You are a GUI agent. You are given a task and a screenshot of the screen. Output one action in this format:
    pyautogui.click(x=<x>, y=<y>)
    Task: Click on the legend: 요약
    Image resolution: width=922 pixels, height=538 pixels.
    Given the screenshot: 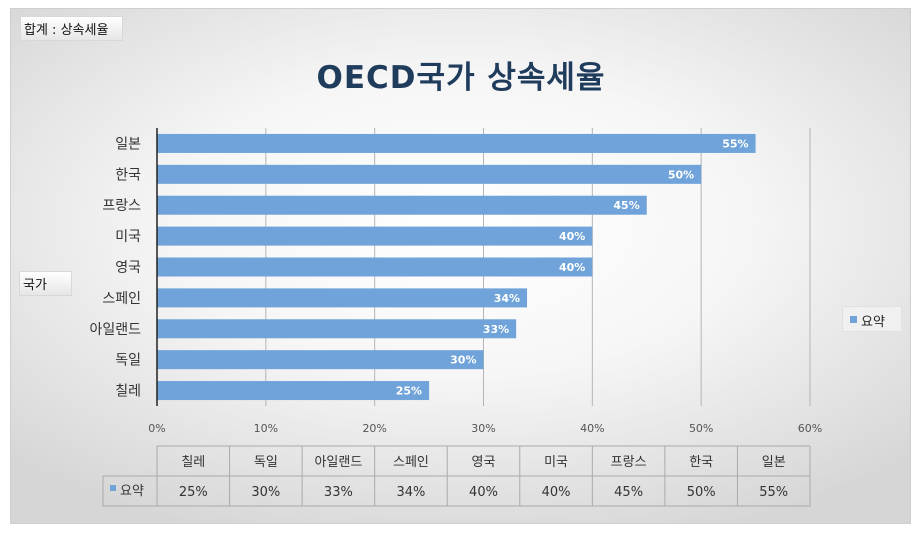 What is the action you would take?
    pyautogui.click(x=872, y=319)
    